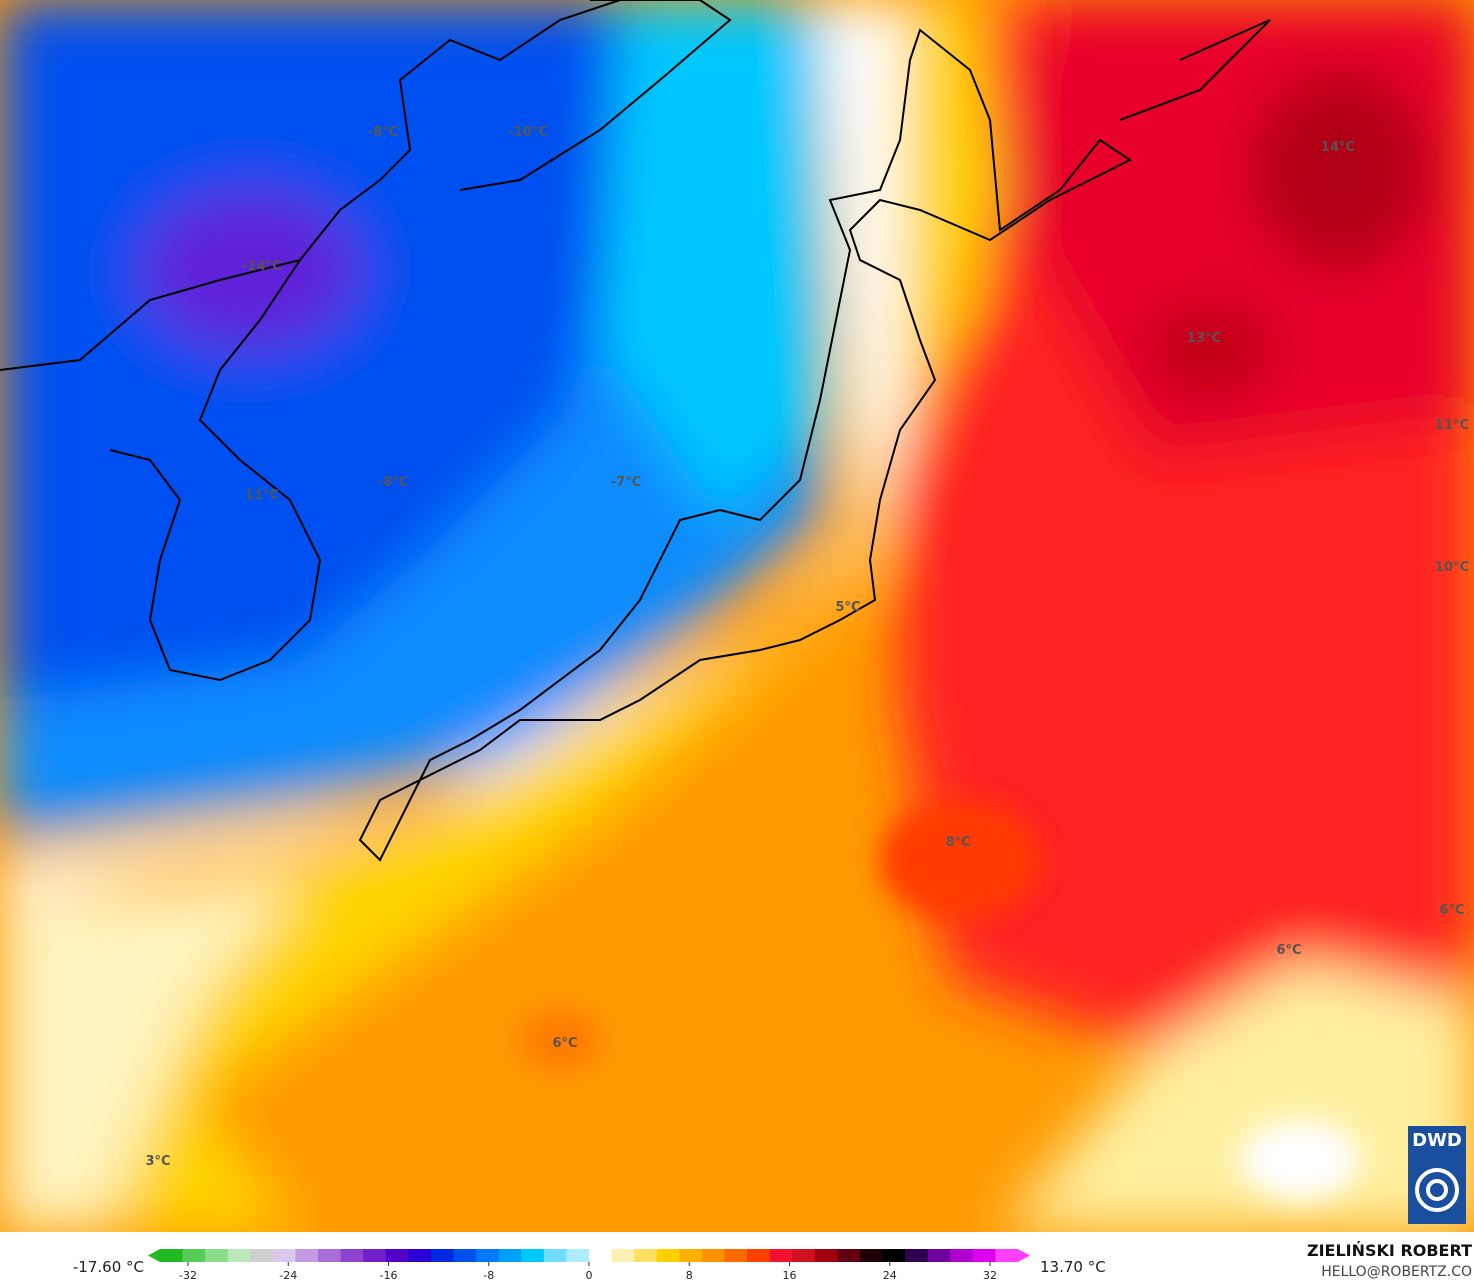  Describe the element at coordinates (1338, 147) in the screenshot. I see `temperature-label: 14°C` at that location.